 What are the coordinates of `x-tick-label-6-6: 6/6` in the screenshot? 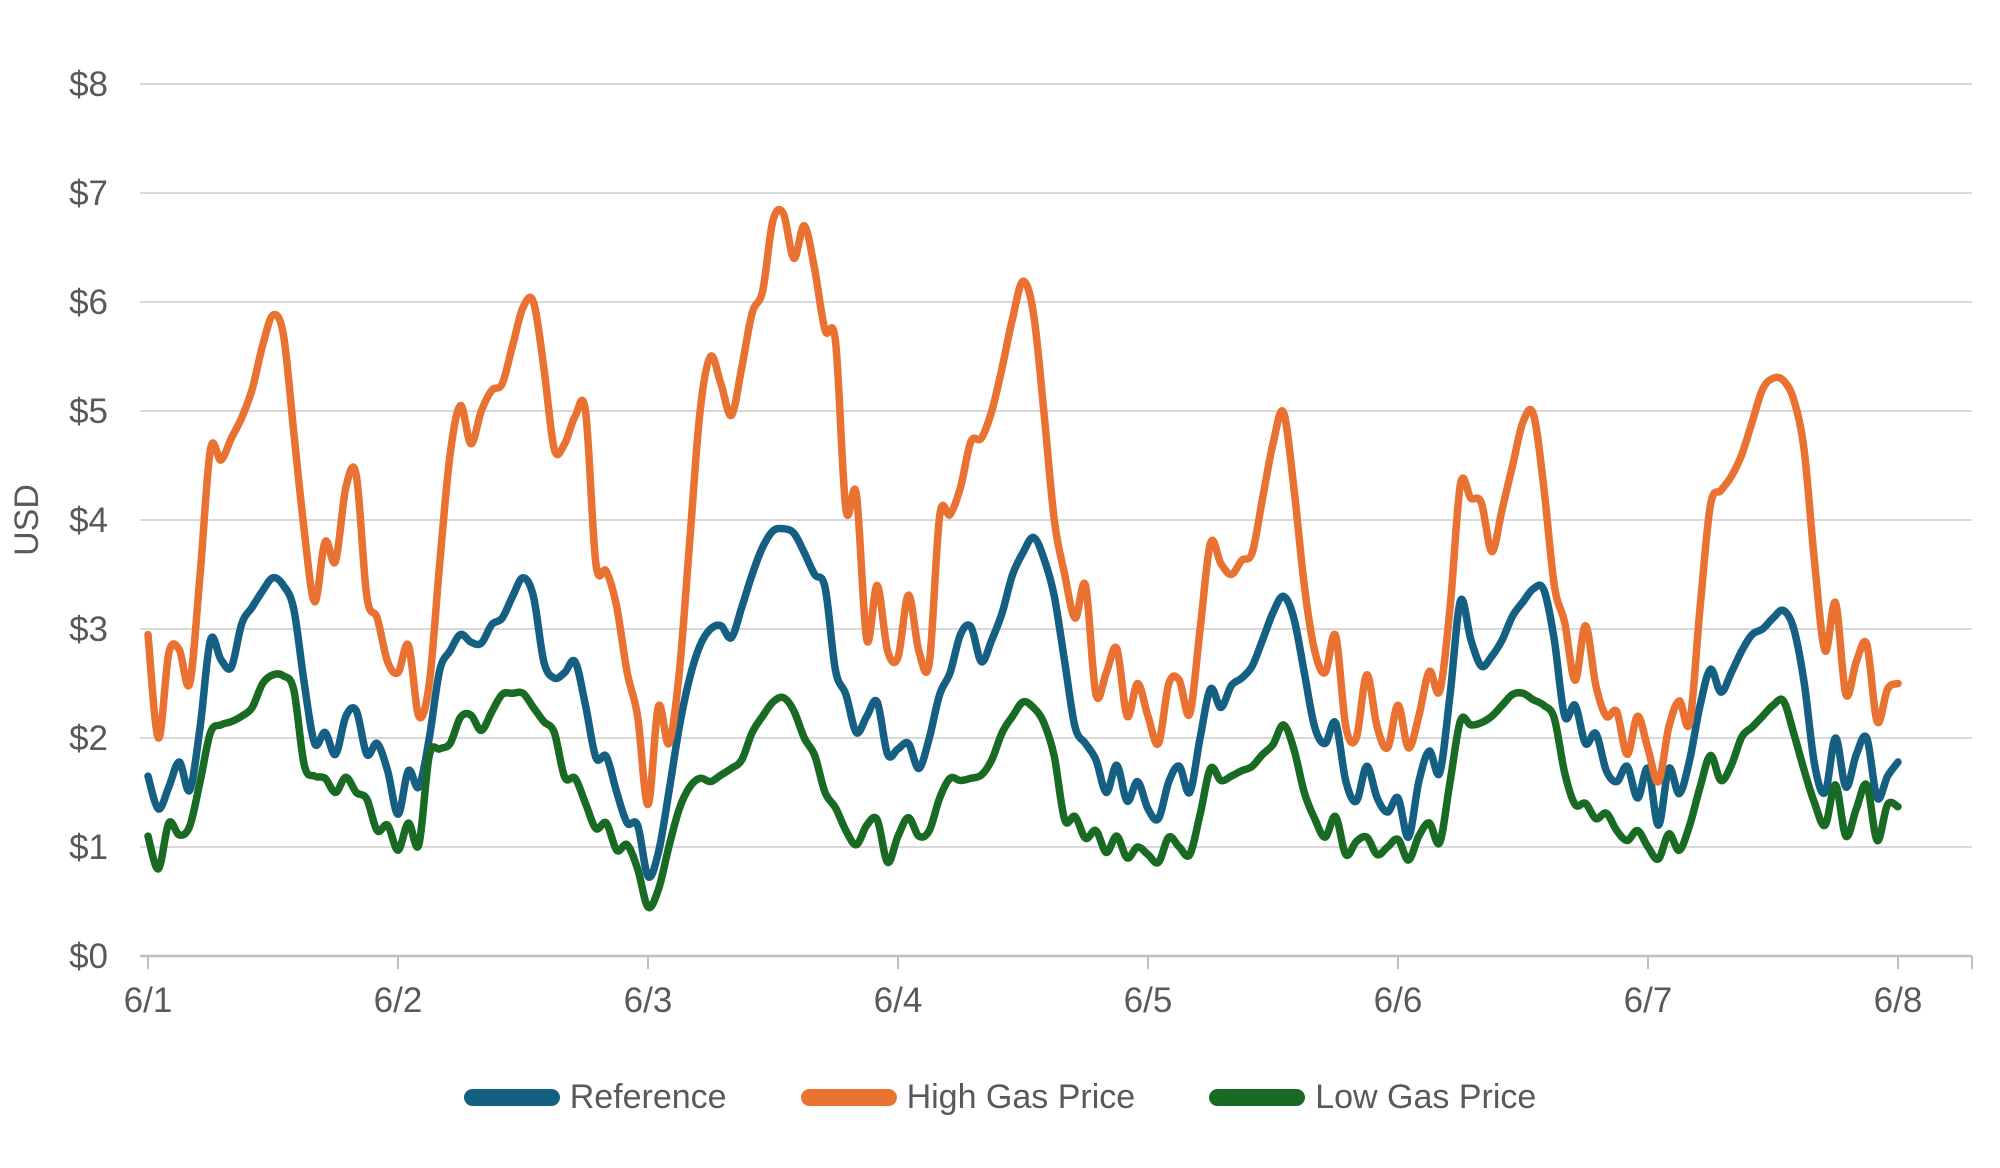 It's located at (1398, 1000).